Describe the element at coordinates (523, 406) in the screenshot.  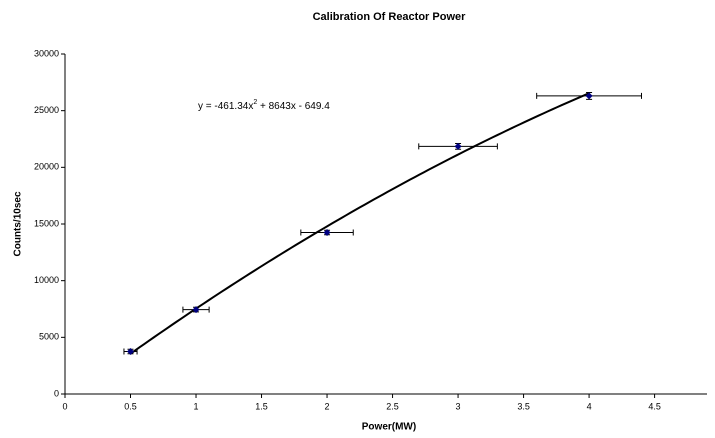
I see `x-tick-label: 3.5` at that location.